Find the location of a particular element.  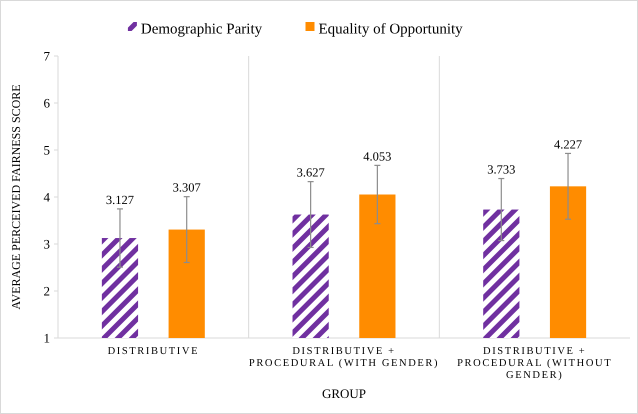

data-label: 3.127 is located at coordinates (120, 199).